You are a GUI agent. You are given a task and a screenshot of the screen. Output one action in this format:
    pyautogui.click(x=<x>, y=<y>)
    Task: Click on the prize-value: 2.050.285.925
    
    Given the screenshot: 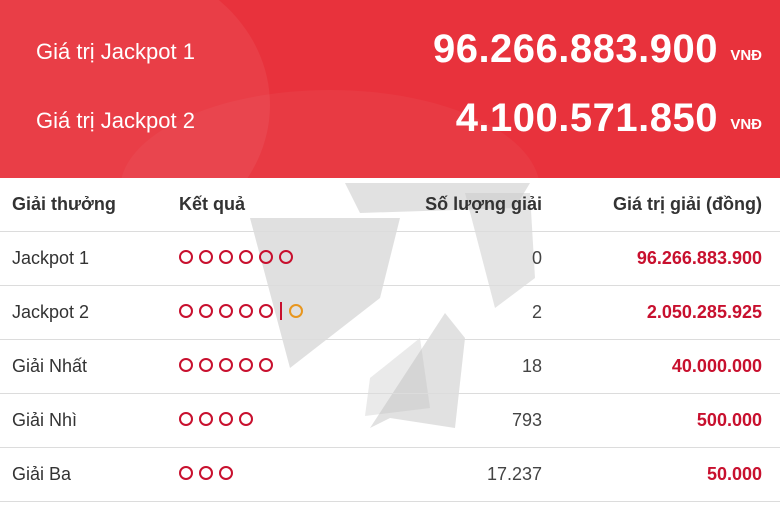 What is the action you would take?
    pyautogui.click(x=661, y=312)
    